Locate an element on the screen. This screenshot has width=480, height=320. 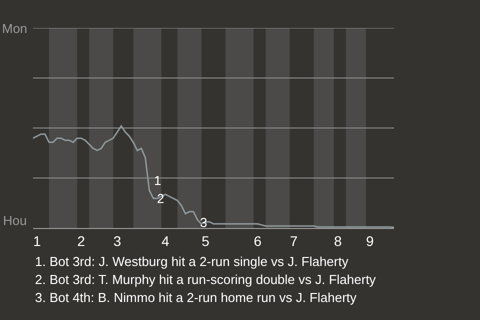
annotation: 2 is located at coordinates (160, 198).